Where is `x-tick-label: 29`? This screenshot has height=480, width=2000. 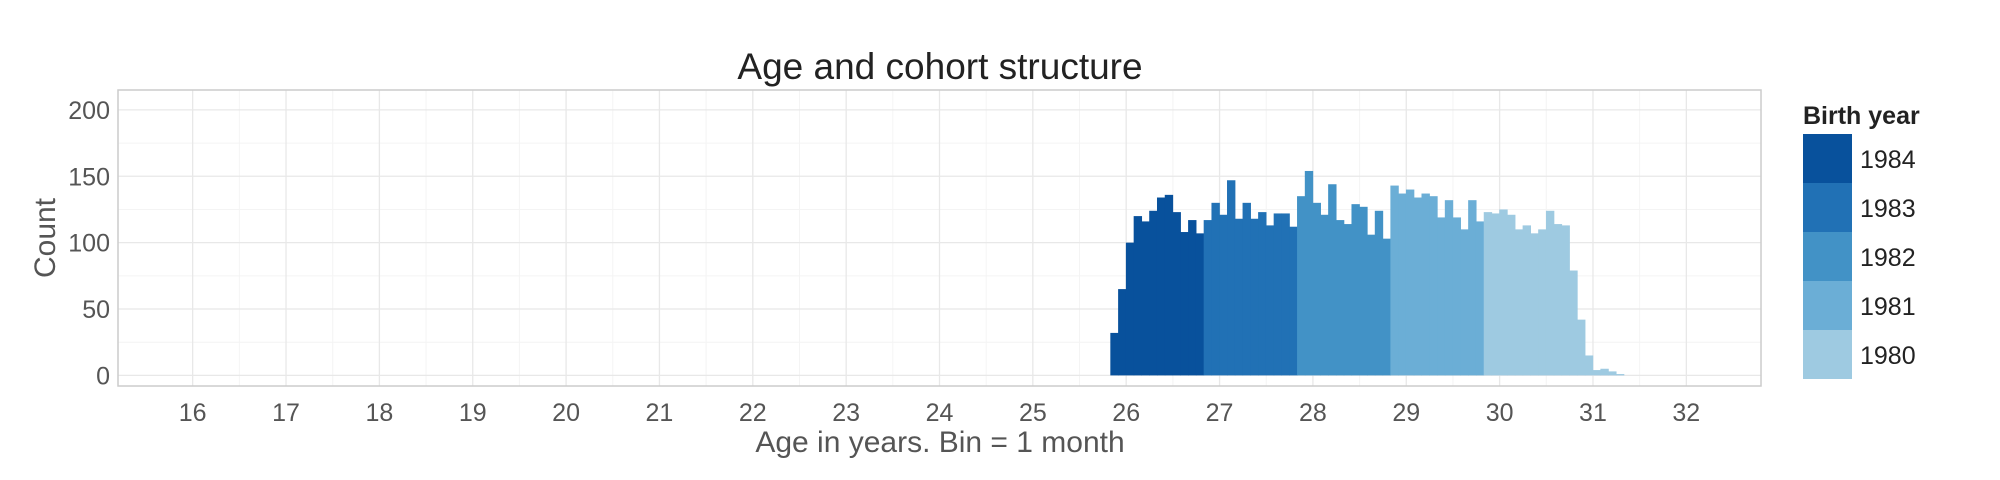 x-tick-label: 29 is located at coordinates (1406, 413).